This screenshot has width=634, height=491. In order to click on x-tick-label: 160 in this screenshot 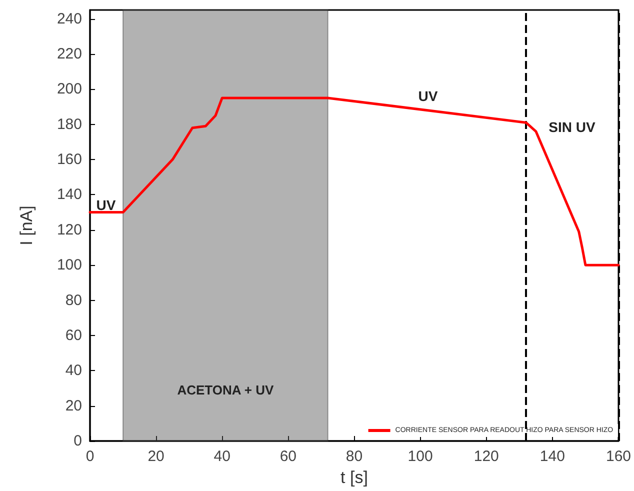, I will do `click(618, 456)`.